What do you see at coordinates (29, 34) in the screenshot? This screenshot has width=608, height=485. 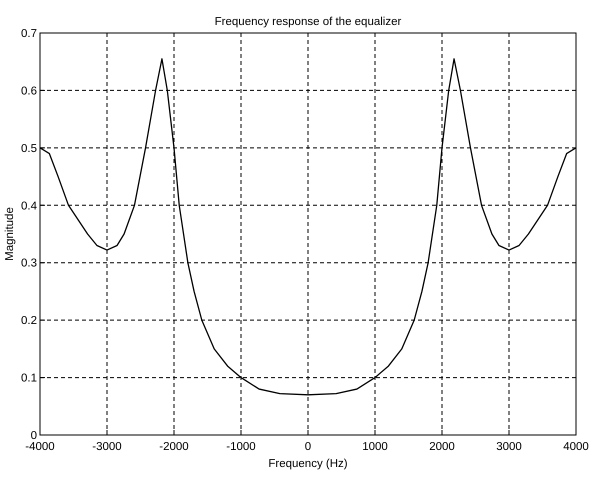 I see `y-tick-label: 0.7` at bounding box center [29, 34].